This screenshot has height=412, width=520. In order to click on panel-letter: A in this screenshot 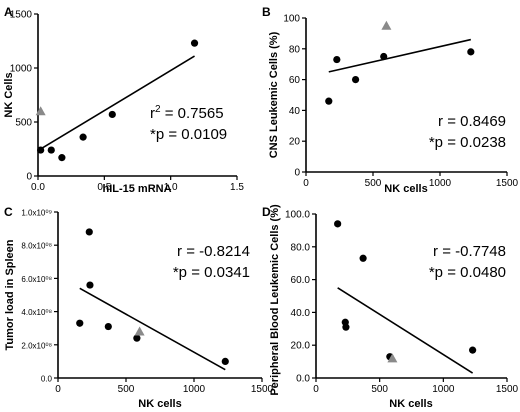, I will do `click(8, 12)`.